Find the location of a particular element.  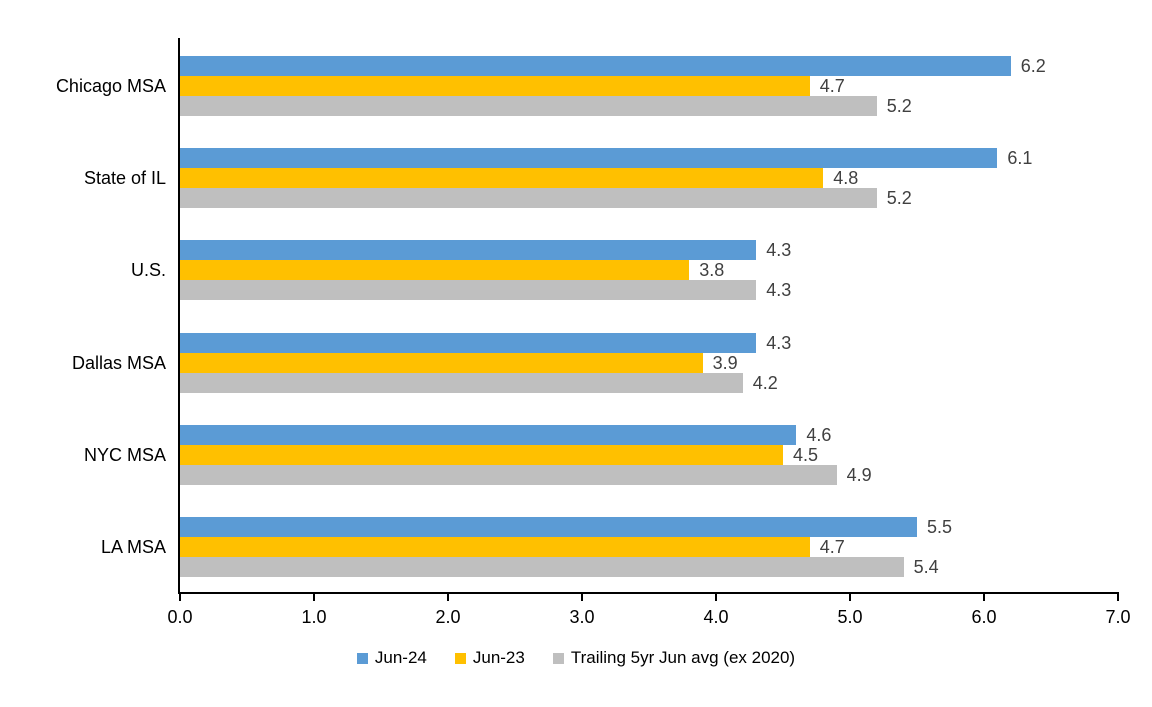

x-axis-tick-label: 6.0 is located at coordinates (984, 617).